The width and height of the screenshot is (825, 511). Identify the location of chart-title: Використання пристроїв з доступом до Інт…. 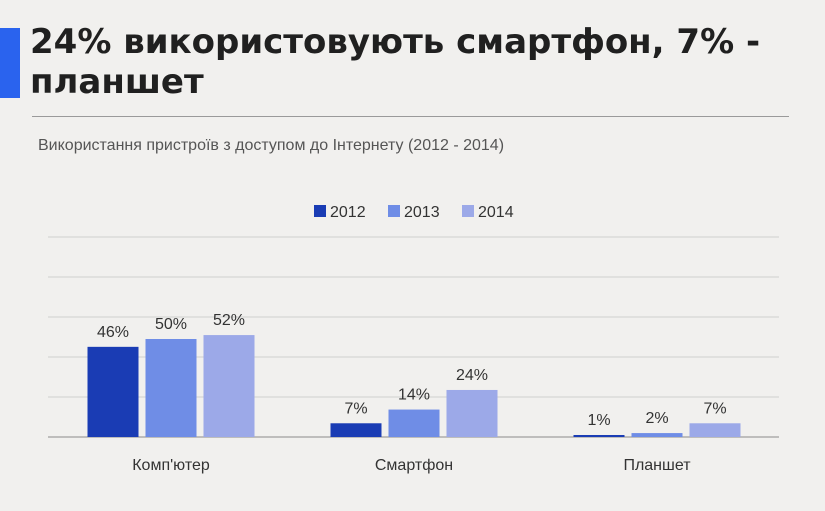
(271, 145).